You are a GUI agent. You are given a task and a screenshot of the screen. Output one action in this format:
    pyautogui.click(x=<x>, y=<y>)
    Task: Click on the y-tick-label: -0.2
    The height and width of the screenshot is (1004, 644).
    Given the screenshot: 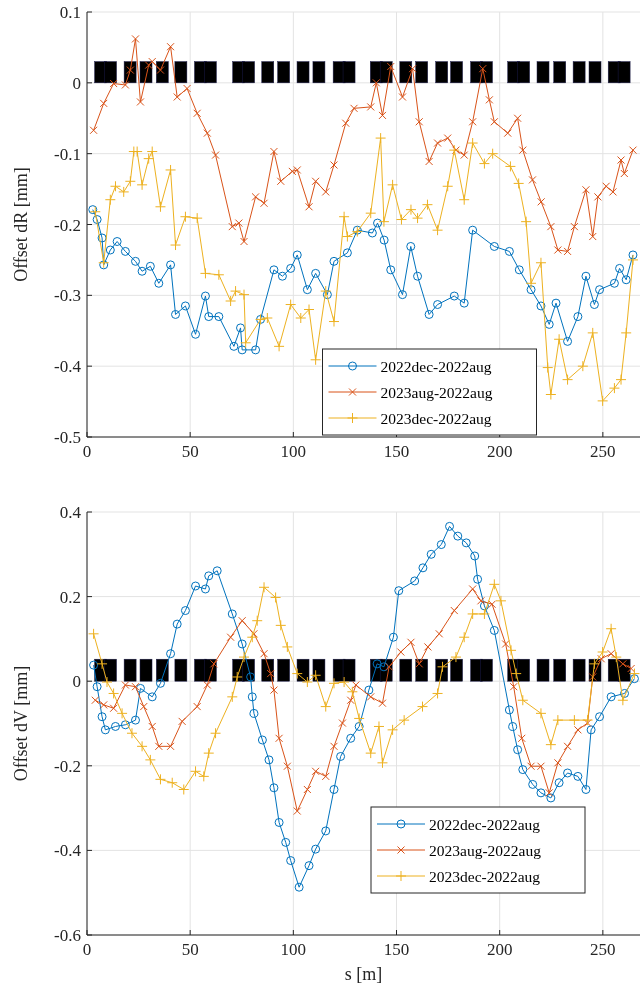 What is the action you would take?
    pyautogui.click(x=67, y=225)
    